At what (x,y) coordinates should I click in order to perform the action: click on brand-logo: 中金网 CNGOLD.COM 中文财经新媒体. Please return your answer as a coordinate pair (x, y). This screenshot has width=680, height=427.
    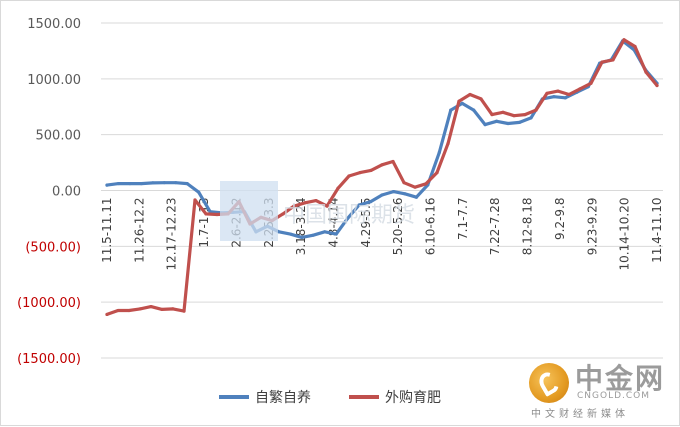
    Looking at the image, I should click on (600, 388).